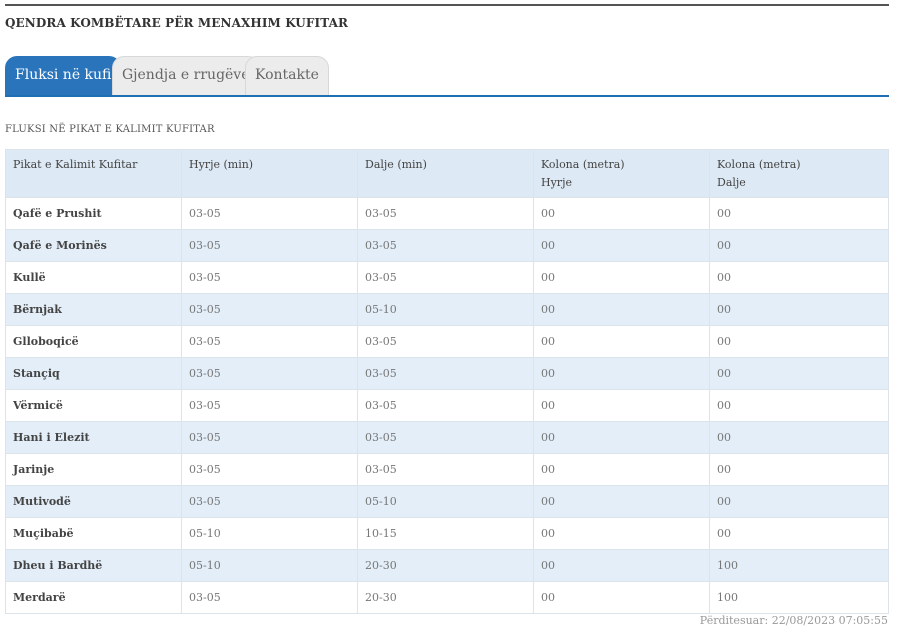 Image resolution: width=900 pixels, height=635 pixels. Describe the element at coordinates (793, 620) in the screenshot. I see `last-updated: Përditesuar: 22/08/2023 07:05:55` at that location.